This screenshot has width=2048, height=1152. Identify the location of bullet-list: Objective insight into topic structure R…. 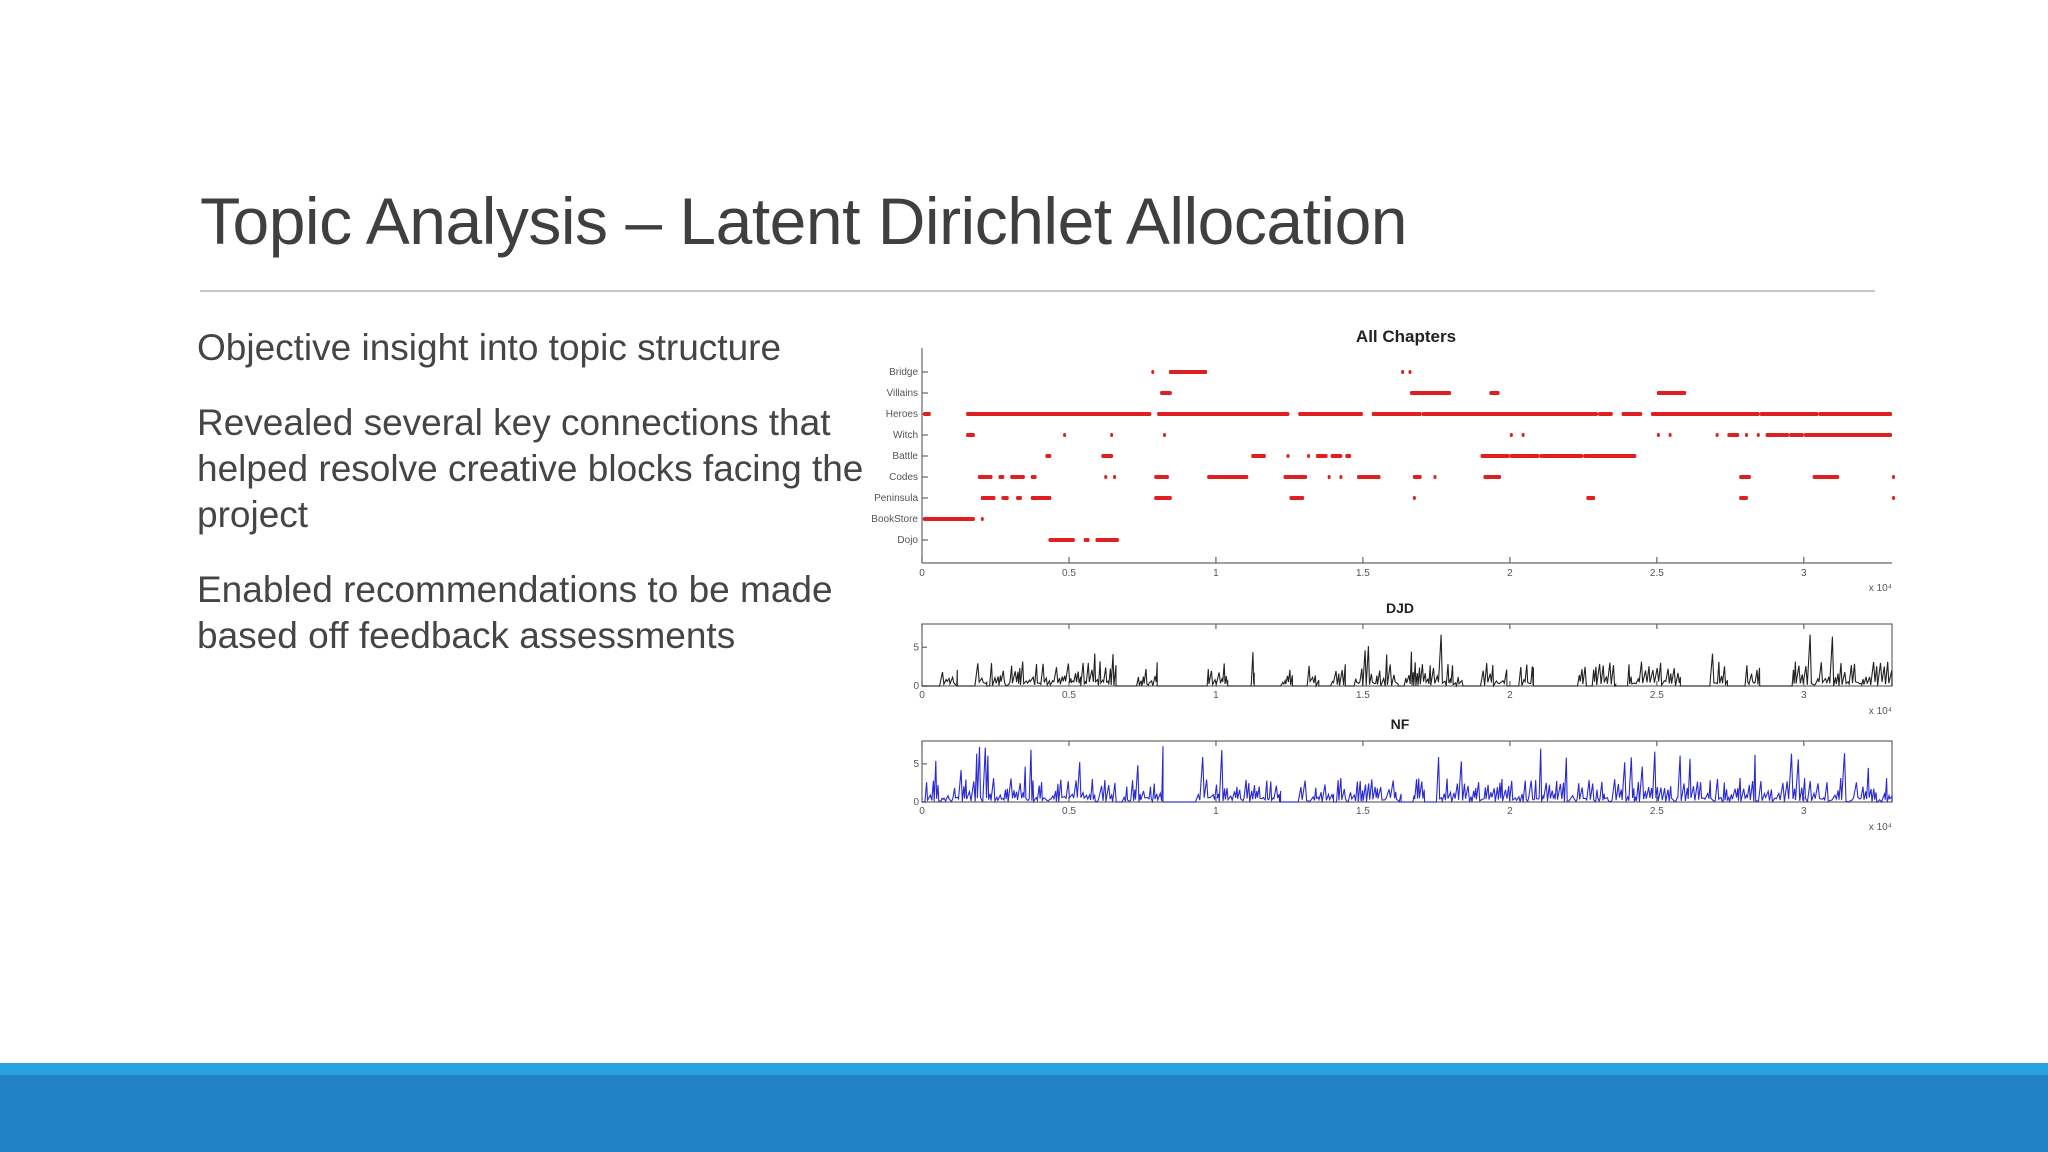
(542, 506).